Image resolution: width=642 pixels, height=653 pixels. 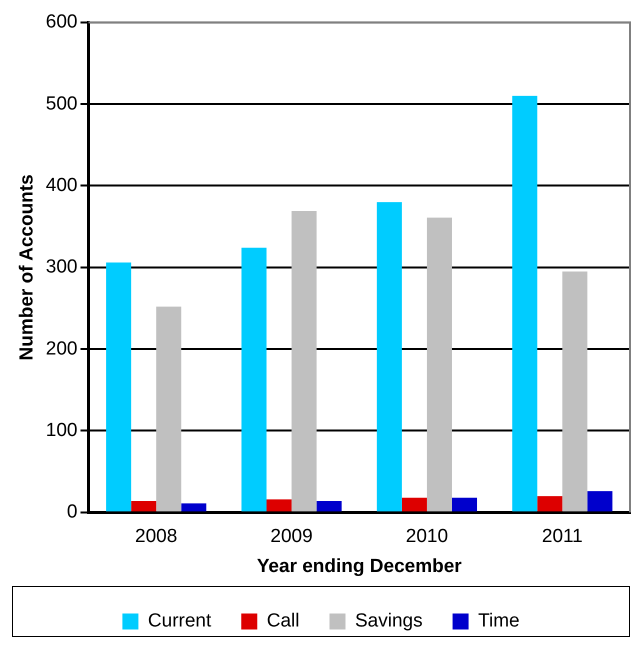 What do you see at coordinates (62, 185) in the screenshot?
I see `y-tick-label: 400` at bounding box center [62, 185].